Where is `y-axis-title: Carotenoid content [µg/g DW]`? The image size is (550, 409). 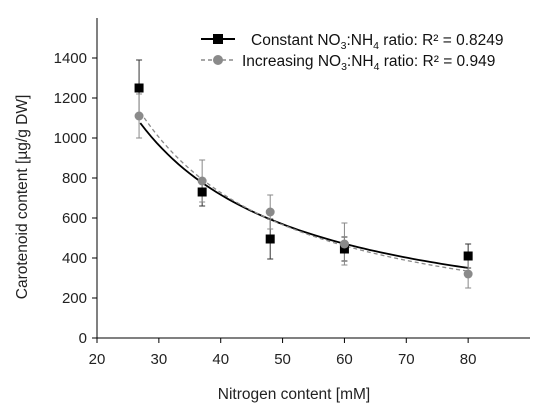 y-axis-title: Carotenoid content [µg/g DW] is located at coordinates (22, 197).